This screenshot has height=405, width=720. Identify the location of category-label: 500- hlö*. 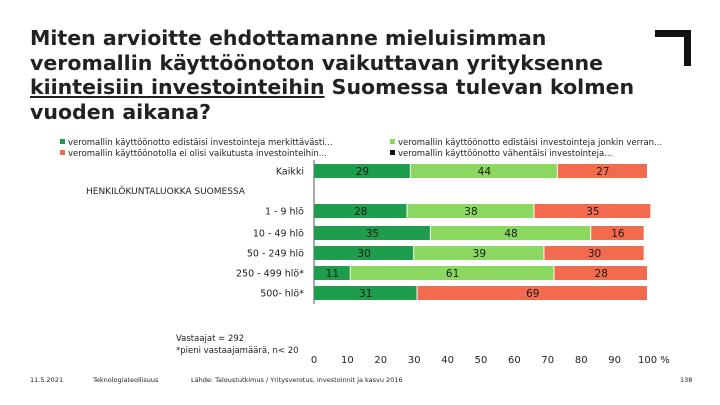
(282, 294).